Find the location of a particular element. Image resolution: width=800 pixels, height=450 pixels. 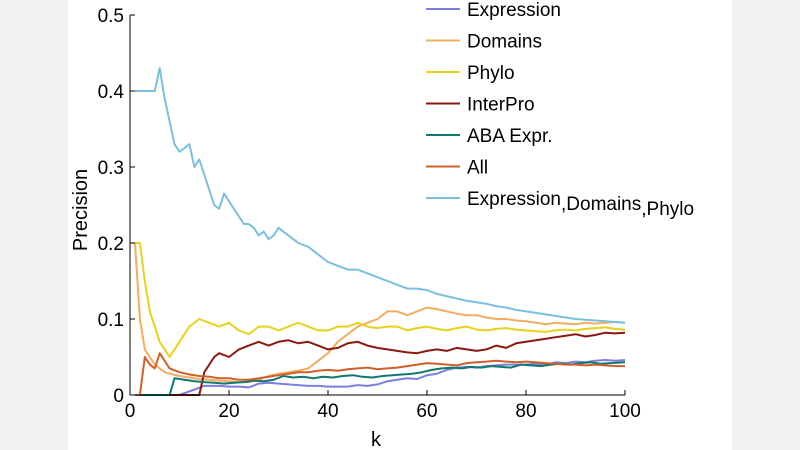

y-axis-label: Precision is located at coordinates (81, 210).